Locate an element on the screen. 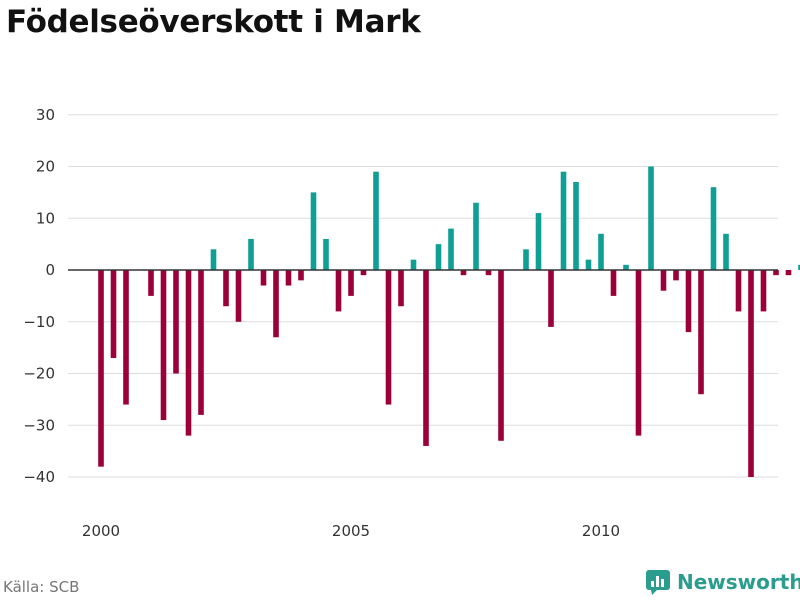  y-tick-label: 10 is located at coordinates (45, 218).